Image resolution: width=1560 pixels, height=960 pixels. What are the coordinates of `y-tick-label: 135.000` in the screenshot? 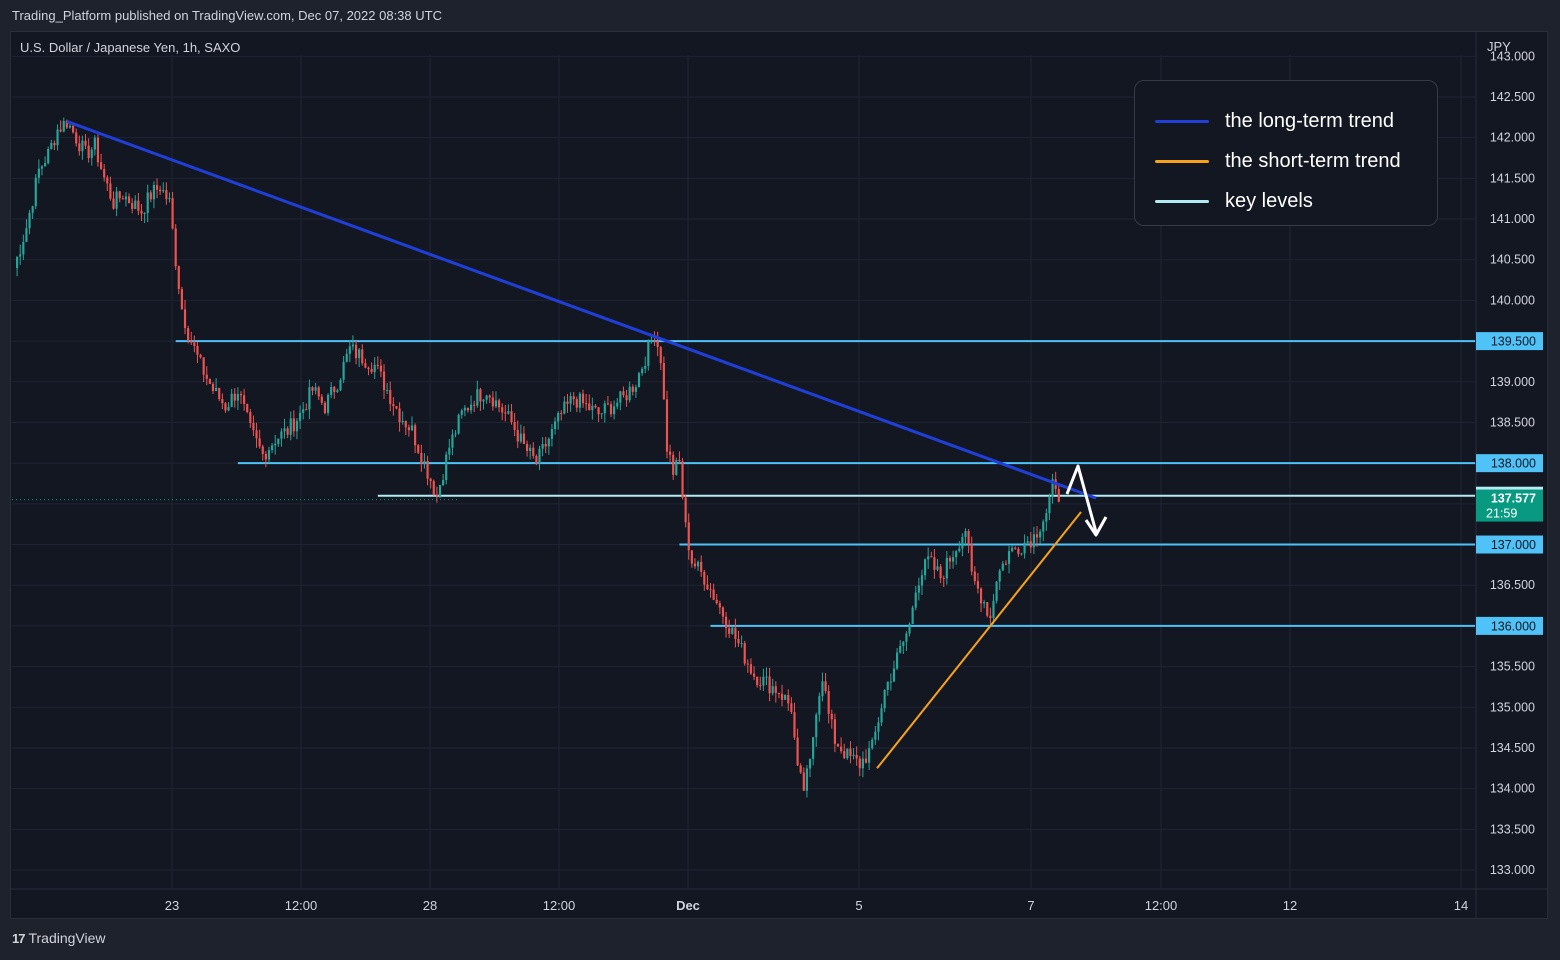 It's located at (1512, 707).